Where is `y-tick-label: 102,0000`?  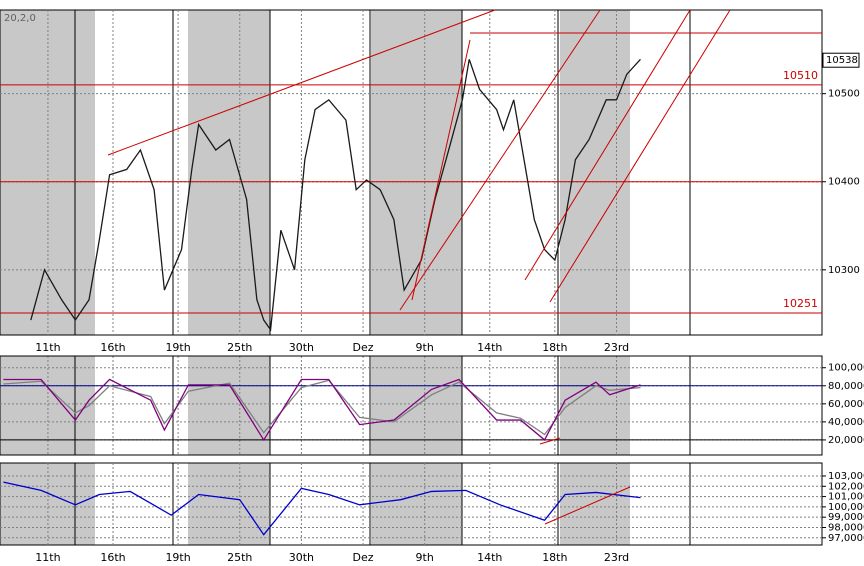 y-tick-label: 102,0000 is located at coordinates (846, 486).